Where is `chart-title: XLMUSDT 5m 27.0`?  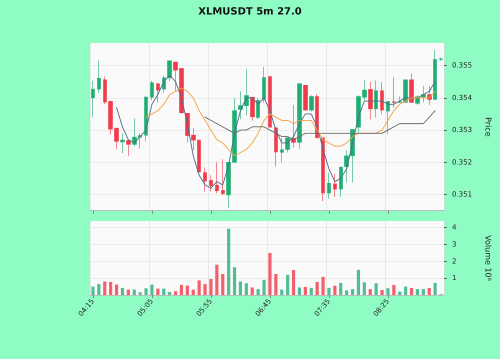 chart-title: XLMUSDT 5m 27.0 is located at coordinates (250, 12).